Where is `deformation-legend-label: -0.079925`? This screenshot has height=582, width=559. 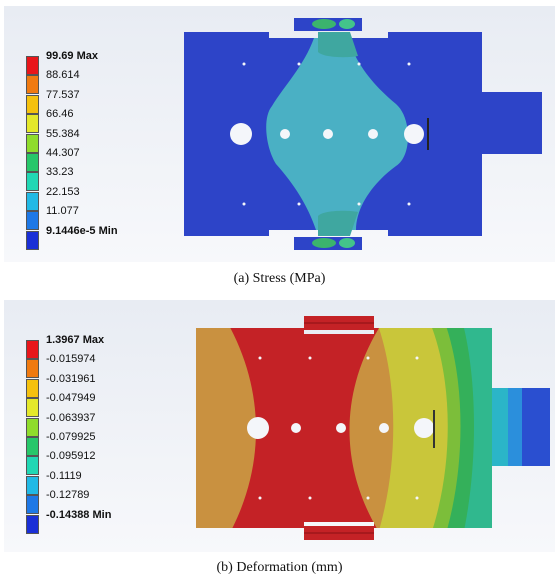 deformation-legend-label: -0.079925 is located at coordinates (71, 436).